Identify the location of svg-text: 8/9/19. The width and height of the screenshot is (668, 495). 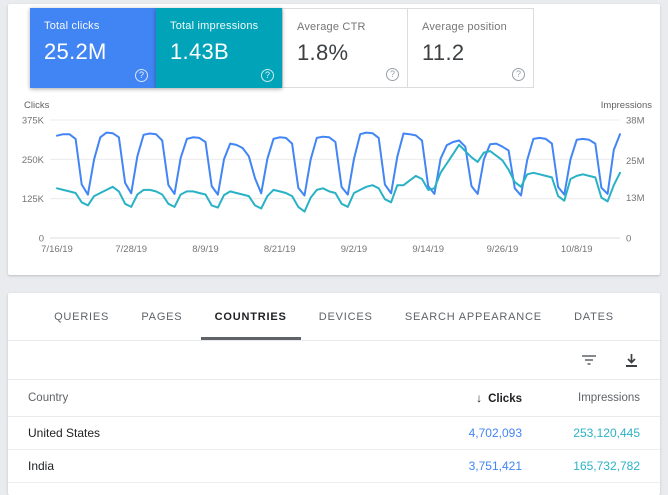
(205, 249).